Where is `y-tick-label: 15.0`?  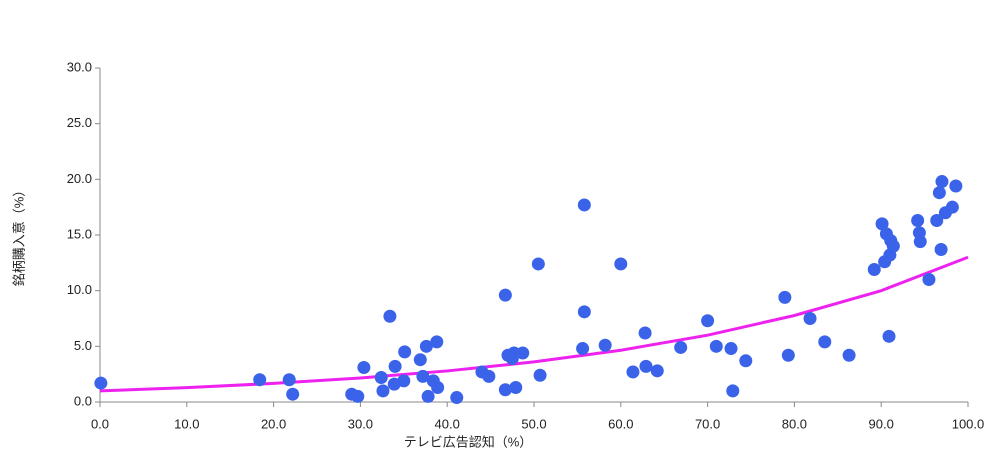
y-tick-label: 15.0 is located at coordinates (79, 233).